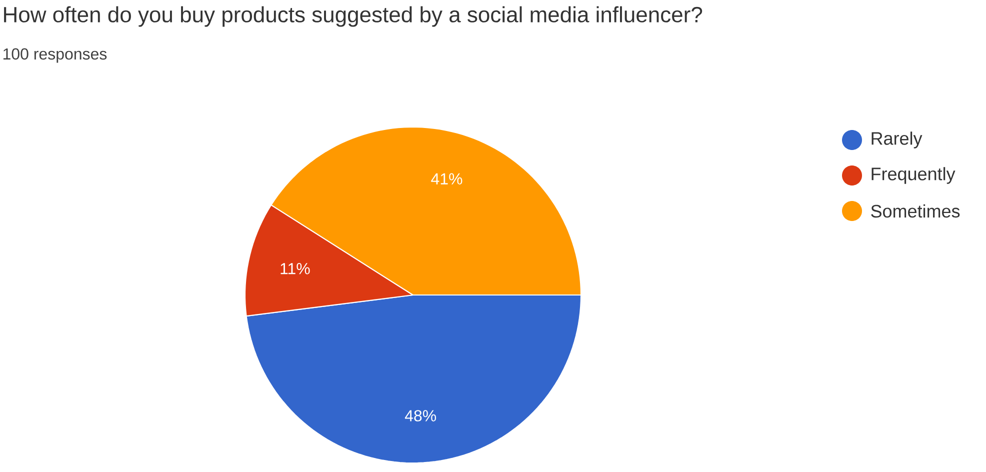 The width and height of the screenshot is (986, 472). Describe the element at coordinates (420, 416) in the screenshot. I see `data-label: 48%` at that location.